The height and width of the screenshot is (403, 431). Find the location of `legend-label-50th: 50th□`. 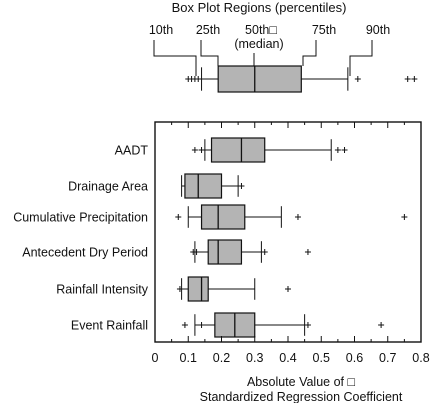

legend-label-50th: 50th□ is located at coordinates (261, 30).